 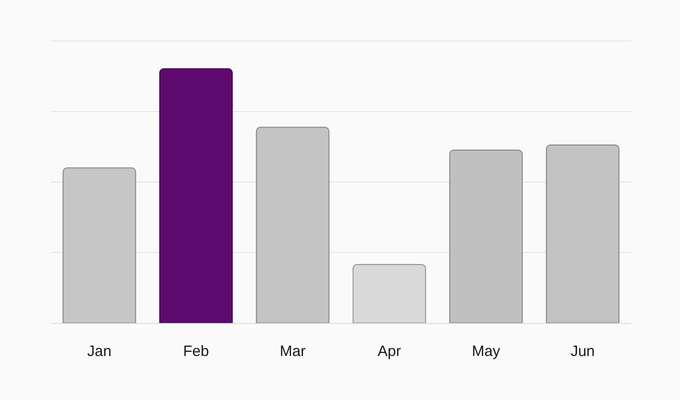 I want to click on x-tick-label: May, so click(x=486, y=351).